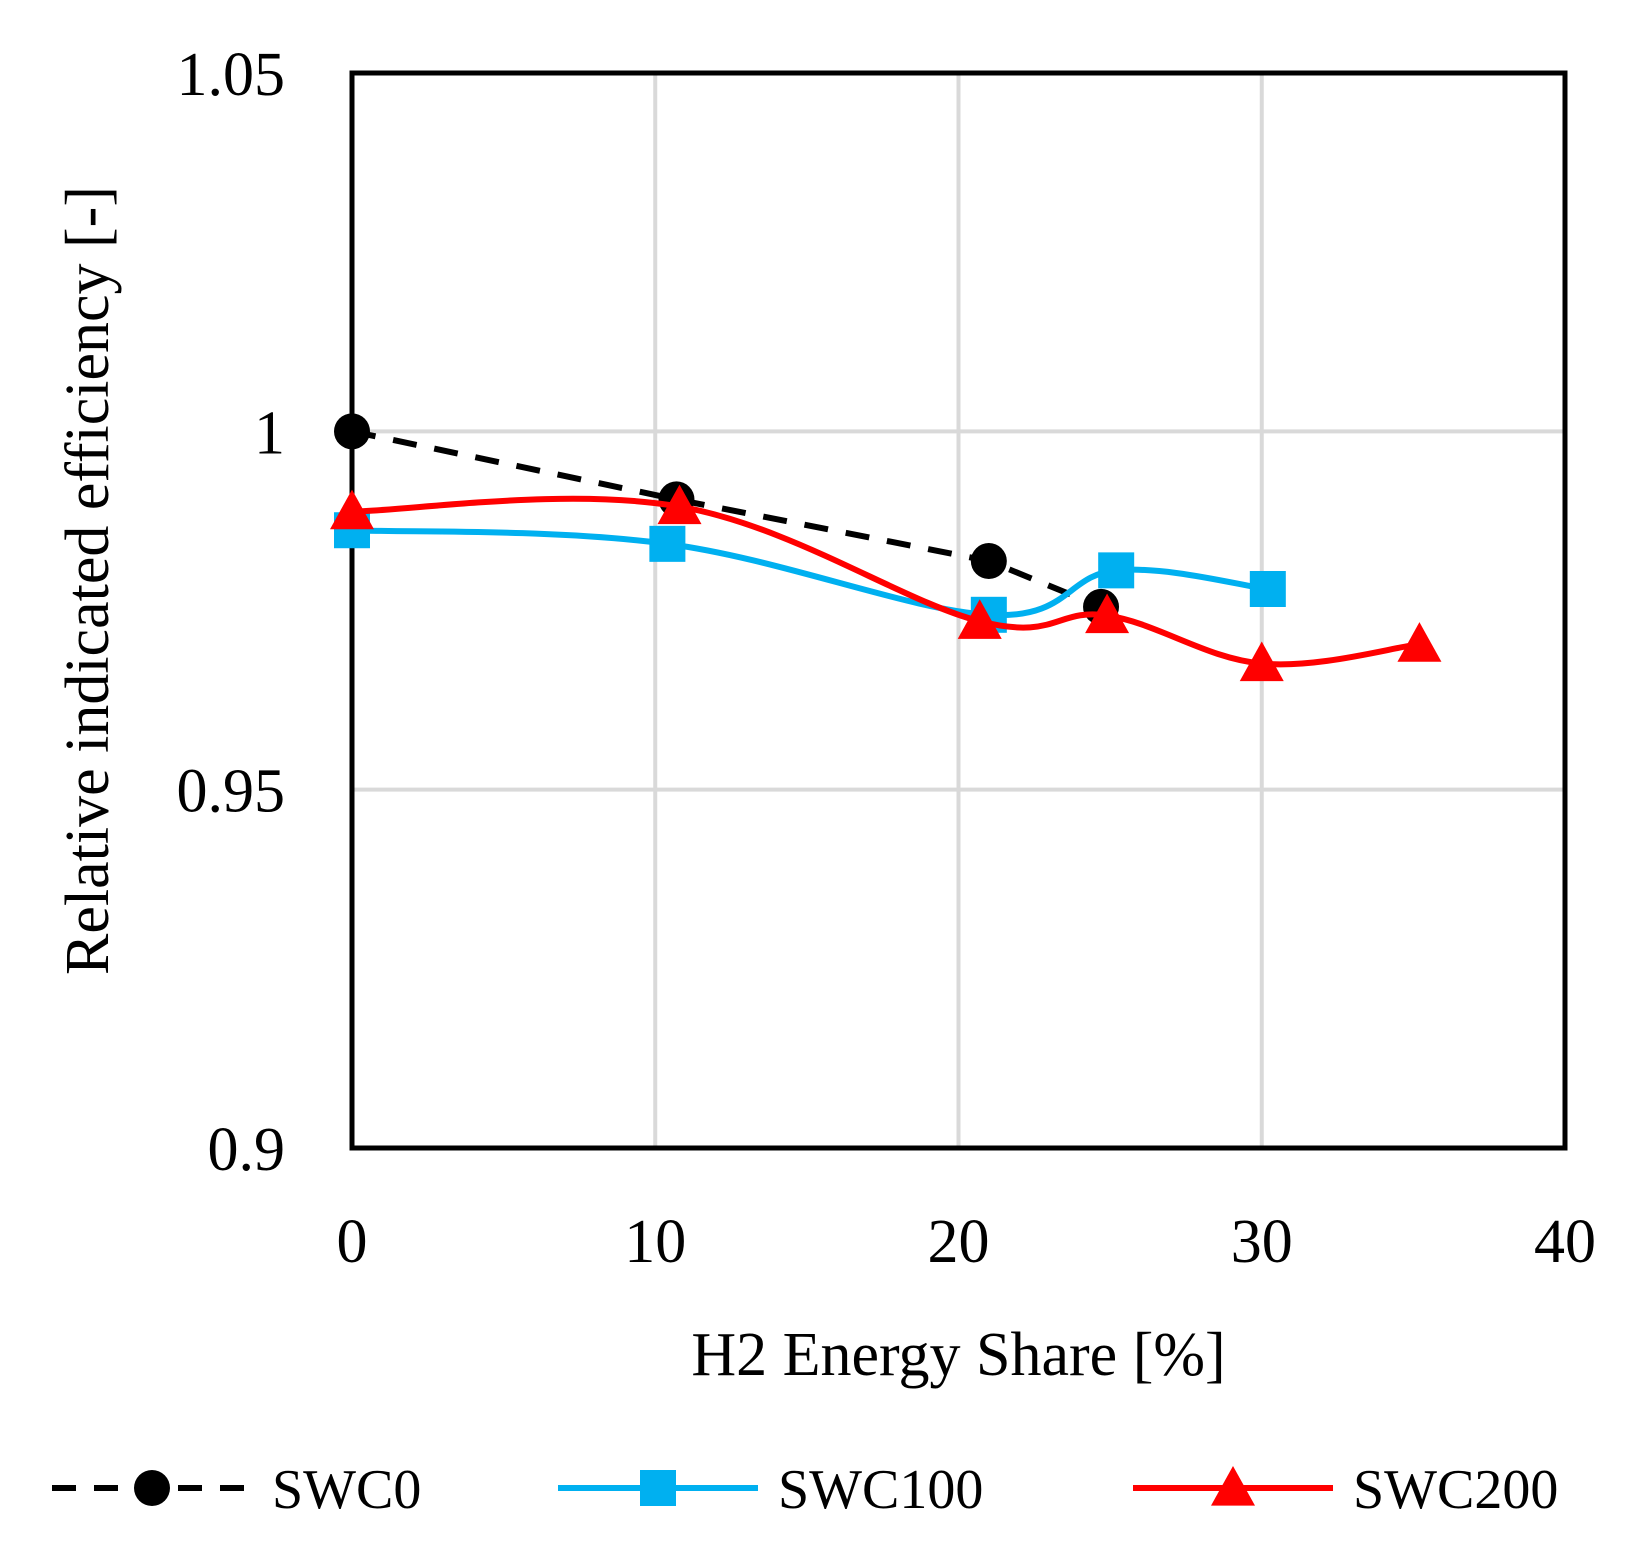  Describe the element at coordinates (810, 572) in the screenshot. I see `series-swc100` at that location.